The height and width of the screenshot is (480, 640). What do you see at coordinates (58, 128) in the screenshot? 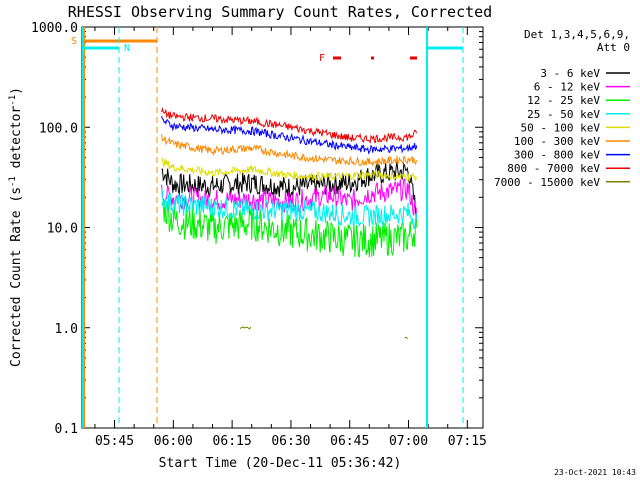
I see `y-tick-label: 100.0` at bounding box center [58, 128].